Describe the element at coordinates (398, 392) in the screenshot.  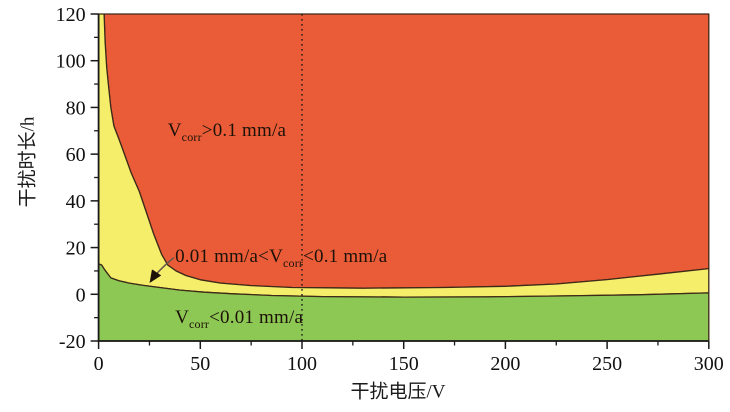
I see `x-axis-title: 干扰电压/V` at that location.